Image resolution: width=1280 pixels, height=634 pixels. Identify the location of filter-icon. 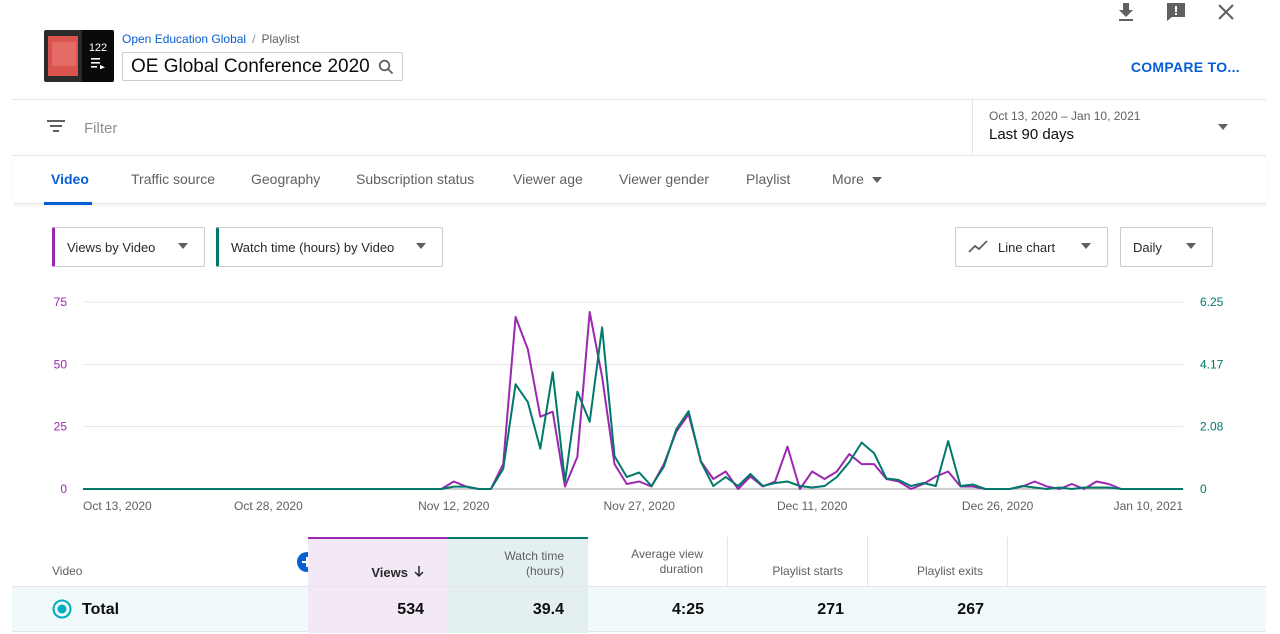
(56, 126).